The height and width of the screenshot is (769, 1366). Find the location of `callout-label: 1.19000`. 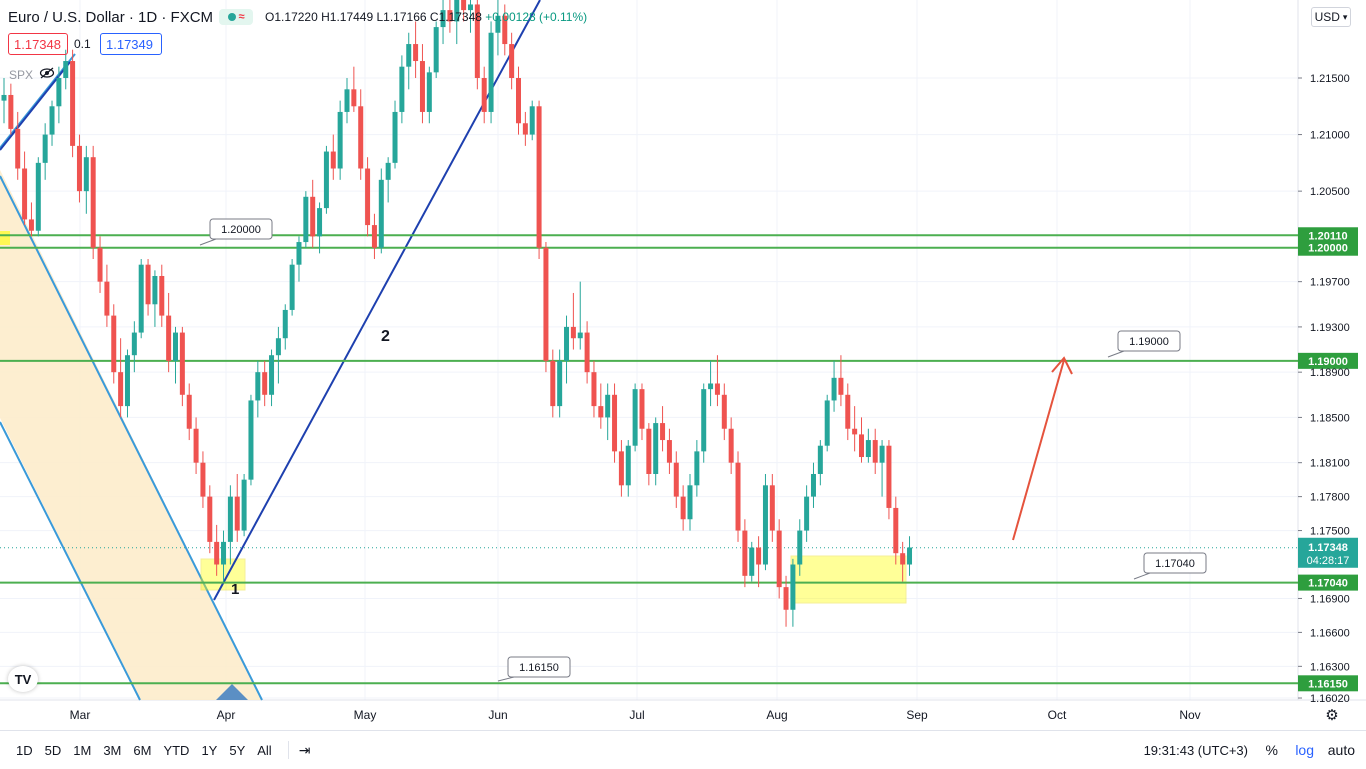

callout-label: 1.19000 is located at coordinates (1149, 342).